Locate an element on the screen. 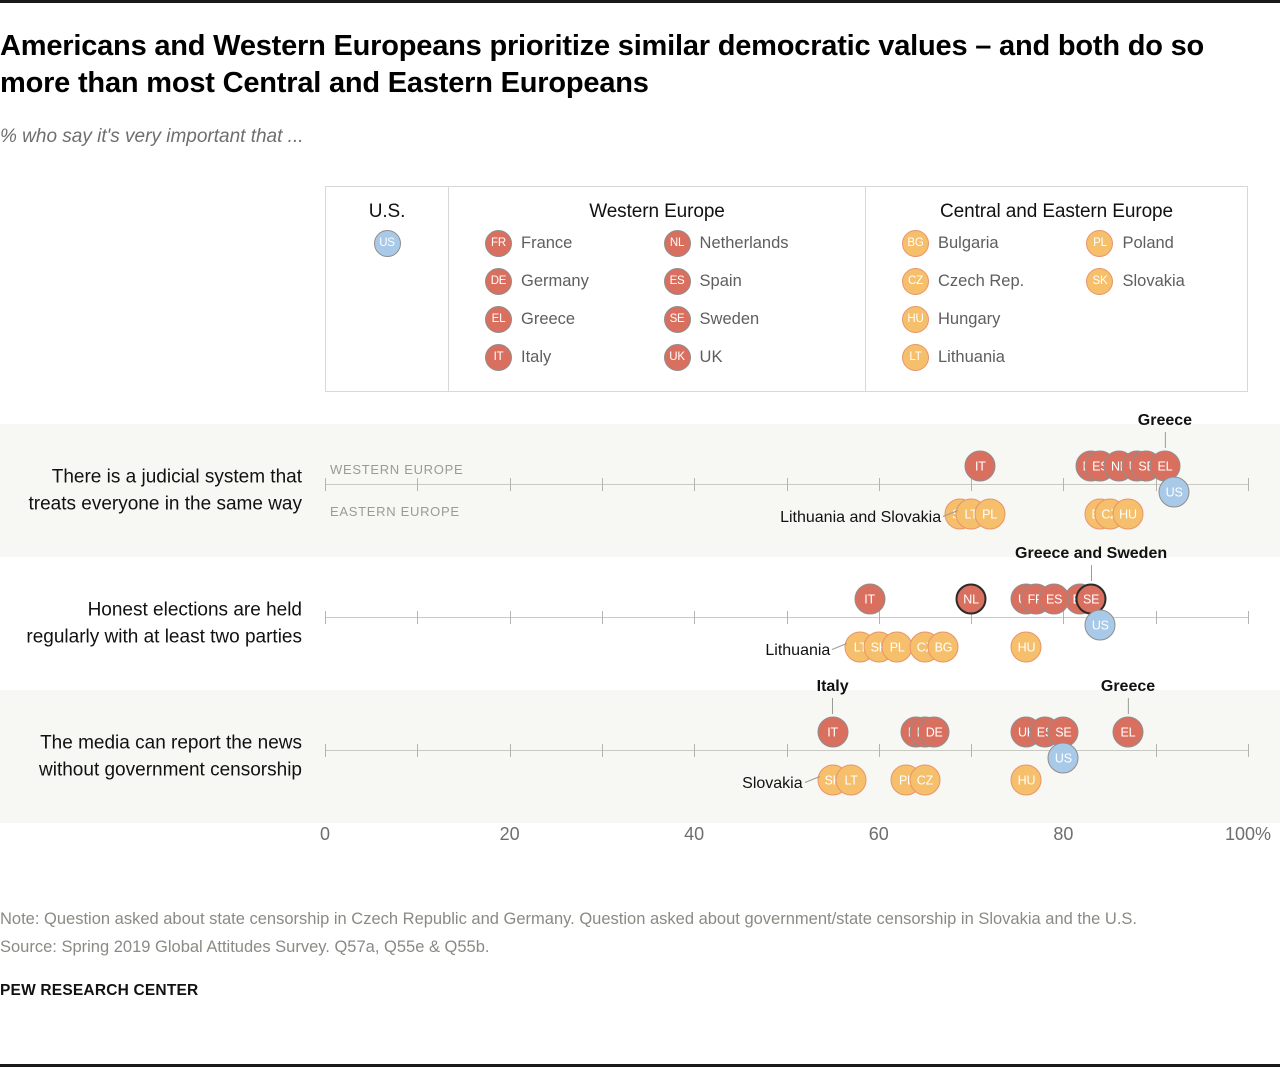 The image size is (1280, 1067). legend-item-sk: SK Slovakia is located at coordinates (1166, 281).